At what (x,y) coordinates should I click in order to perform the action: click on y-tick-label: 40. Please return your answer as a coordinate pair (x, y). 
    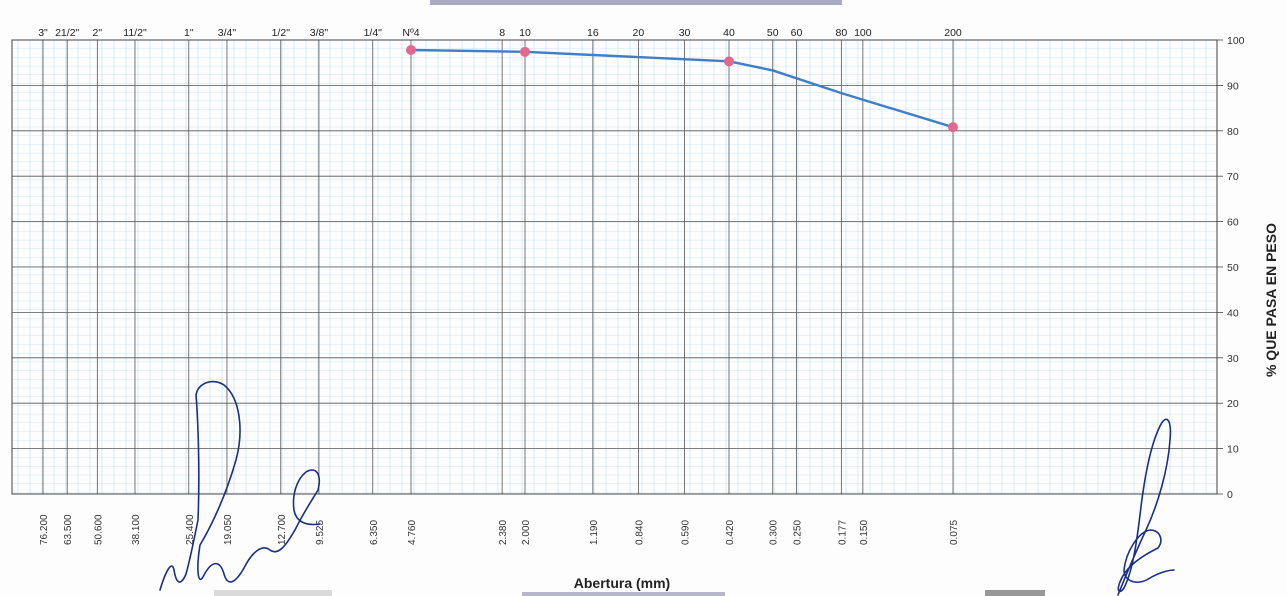
    Looking at the image, I should click on (1233, 313).